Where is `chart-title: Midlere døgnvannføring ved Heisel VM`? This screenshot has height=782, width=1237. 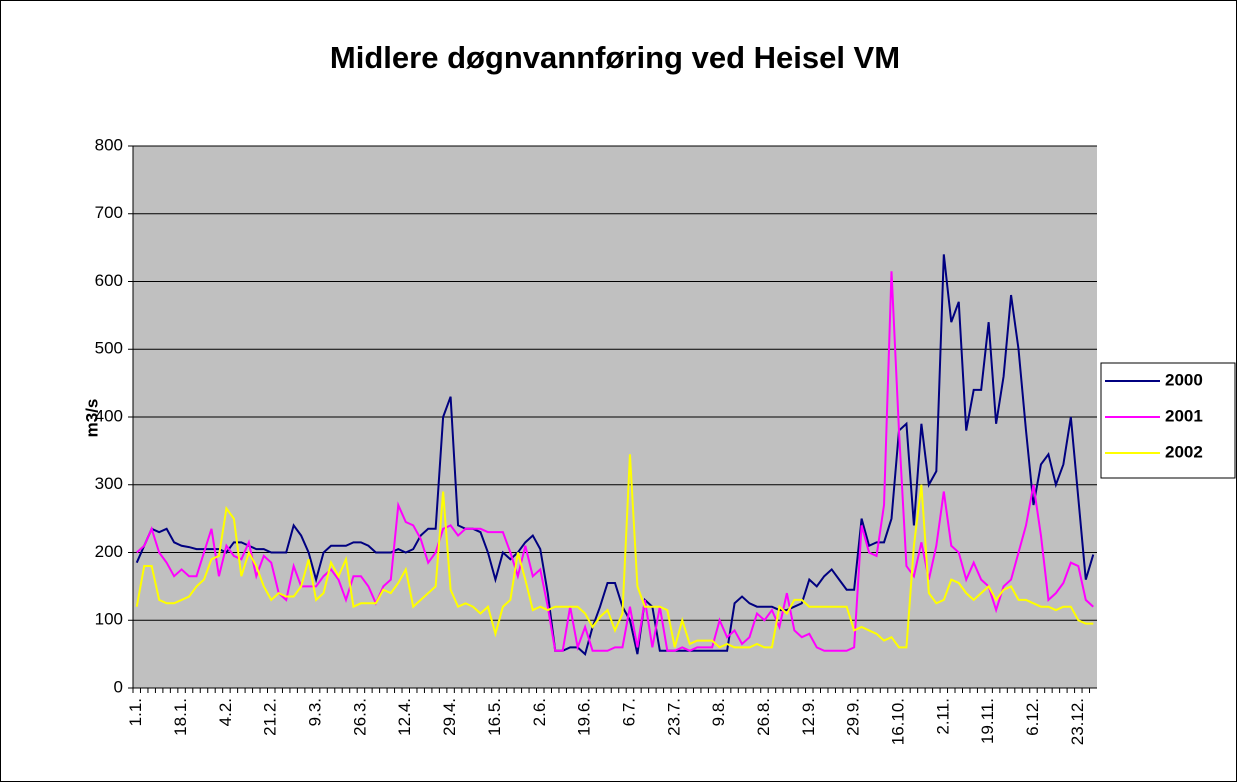
chart-title: Midlere døgnvannføring ved Heisel VM is located at coordinates (615, 57).